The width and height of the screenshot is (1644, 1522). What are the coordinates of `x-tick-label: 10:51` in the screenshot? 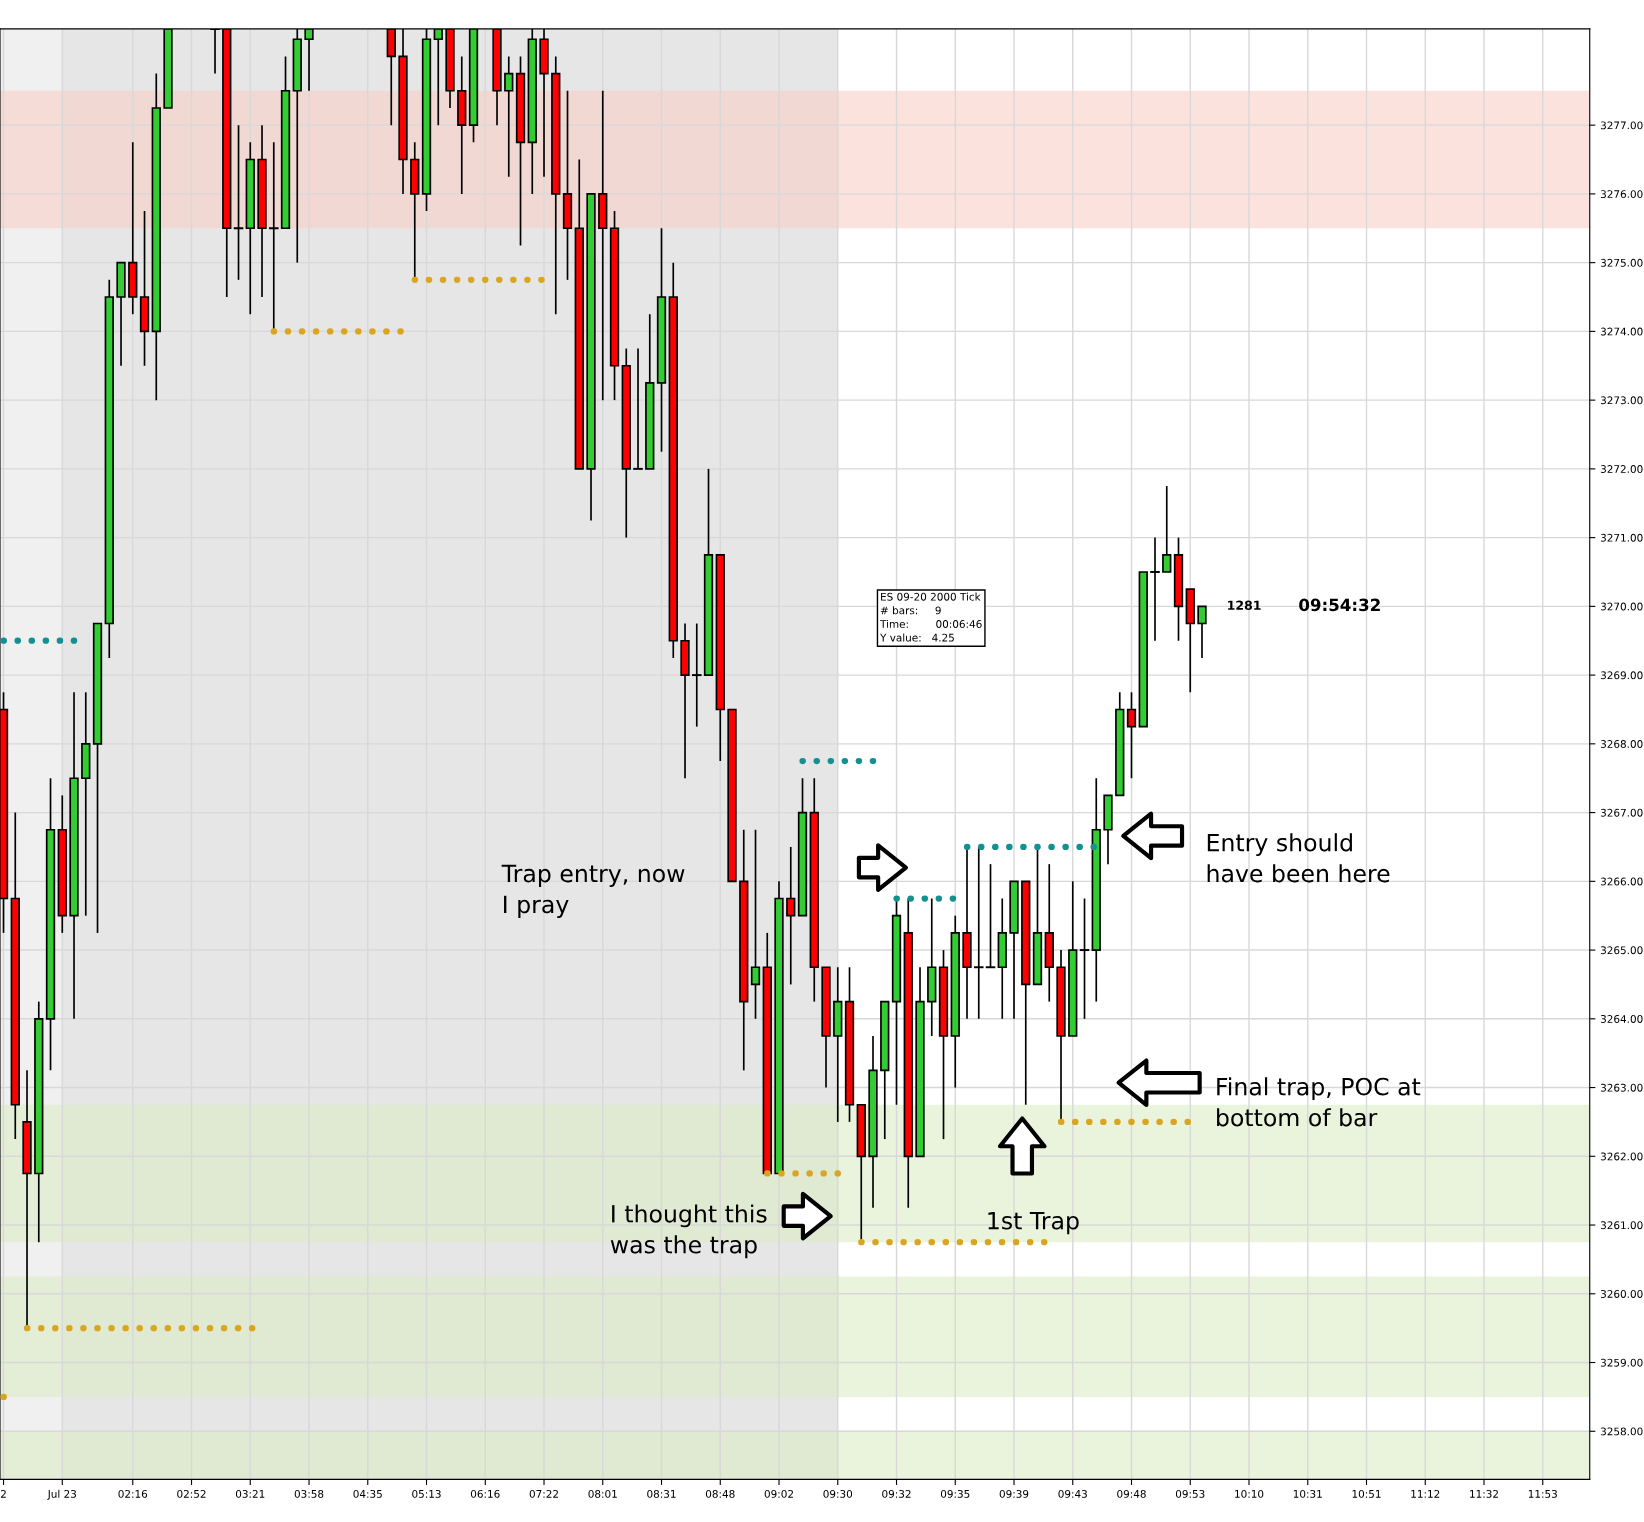 It's located at (1366, 1493).